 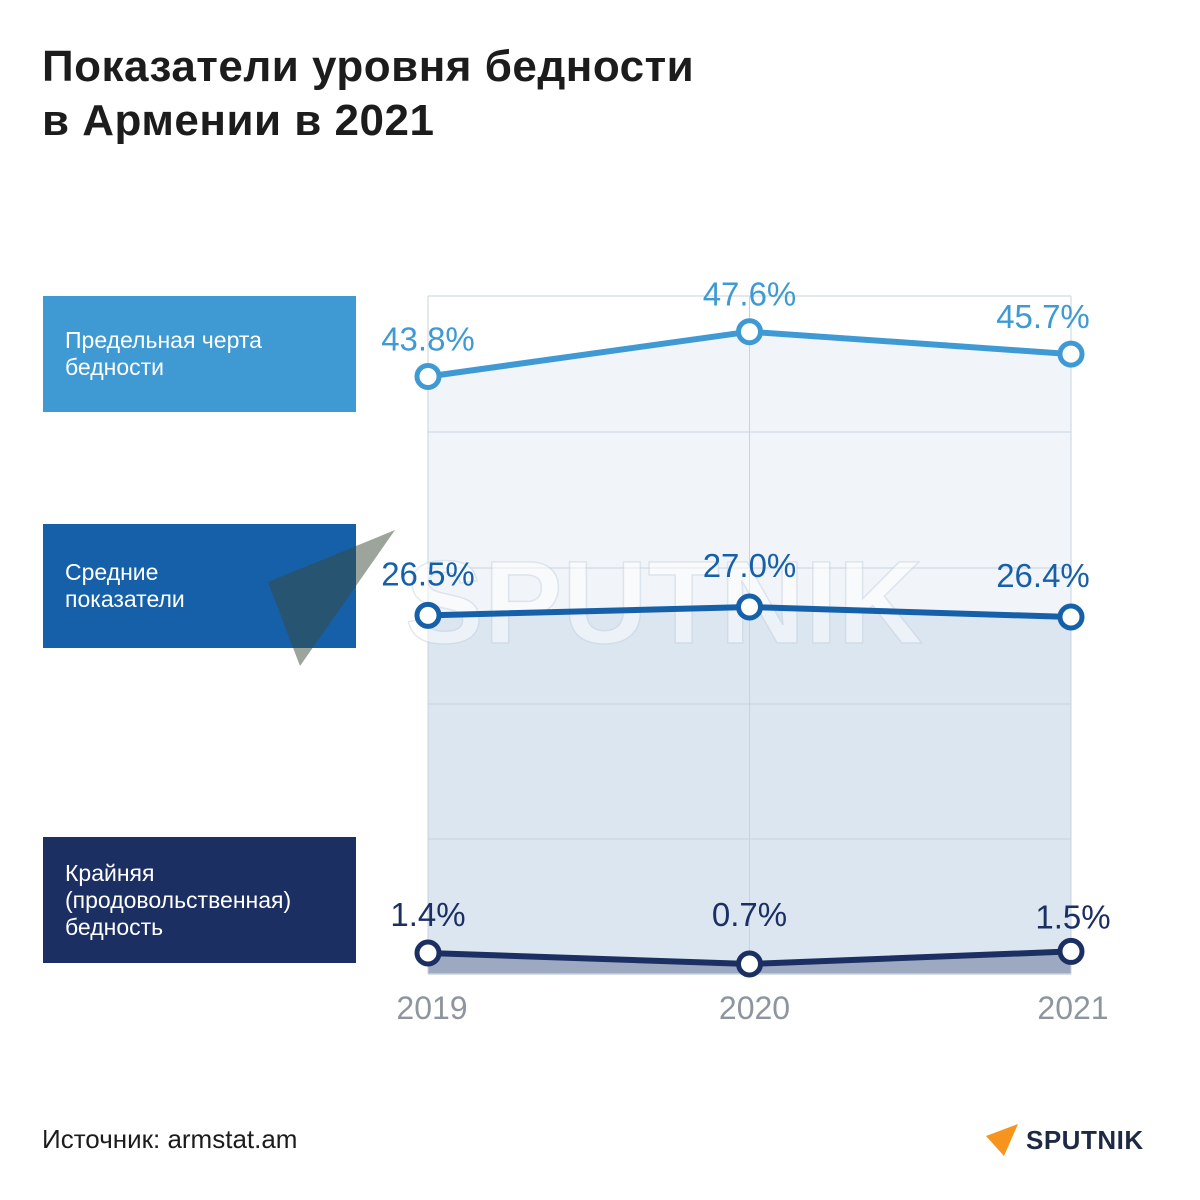 What do you see at coordinates (110, 872) in the screenshot?
I see `legend-label-line: Крайняя` at bounding box center [110, 872].